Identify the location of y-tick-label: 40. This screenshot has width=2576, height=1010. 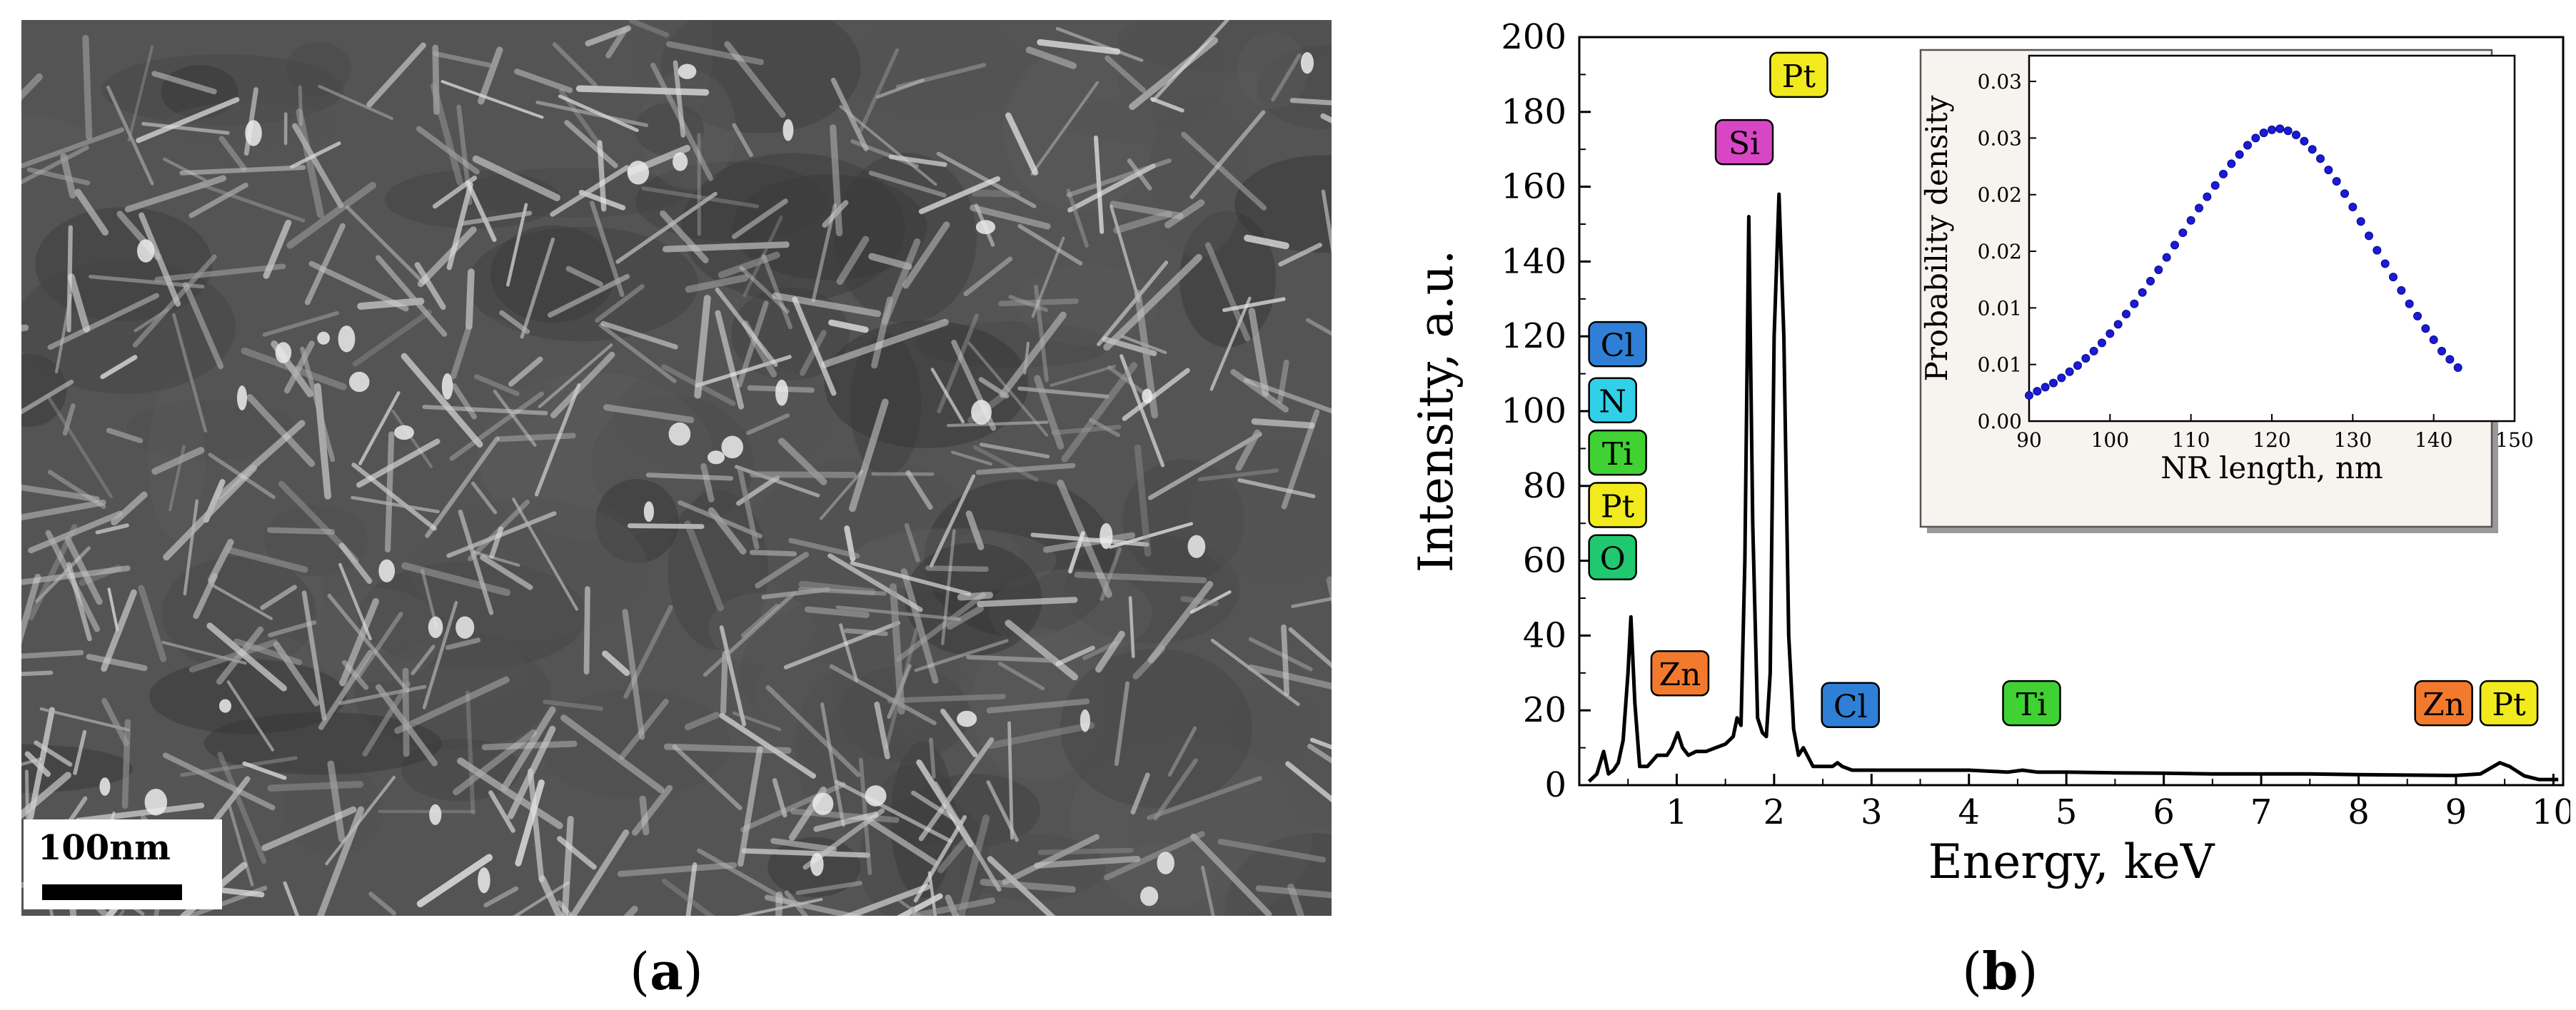
(1545, 635).